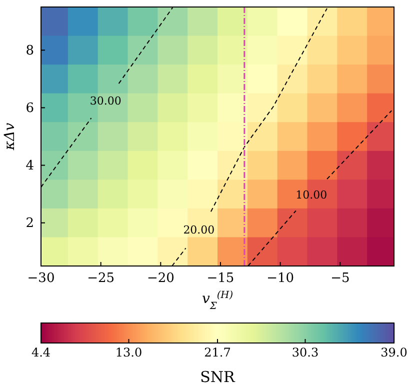 The height and width of the screenshot is (387, 415). Describe the element at coordinates (41, 278) in the screenshot. I see `x-tick-label: −30` at that location.